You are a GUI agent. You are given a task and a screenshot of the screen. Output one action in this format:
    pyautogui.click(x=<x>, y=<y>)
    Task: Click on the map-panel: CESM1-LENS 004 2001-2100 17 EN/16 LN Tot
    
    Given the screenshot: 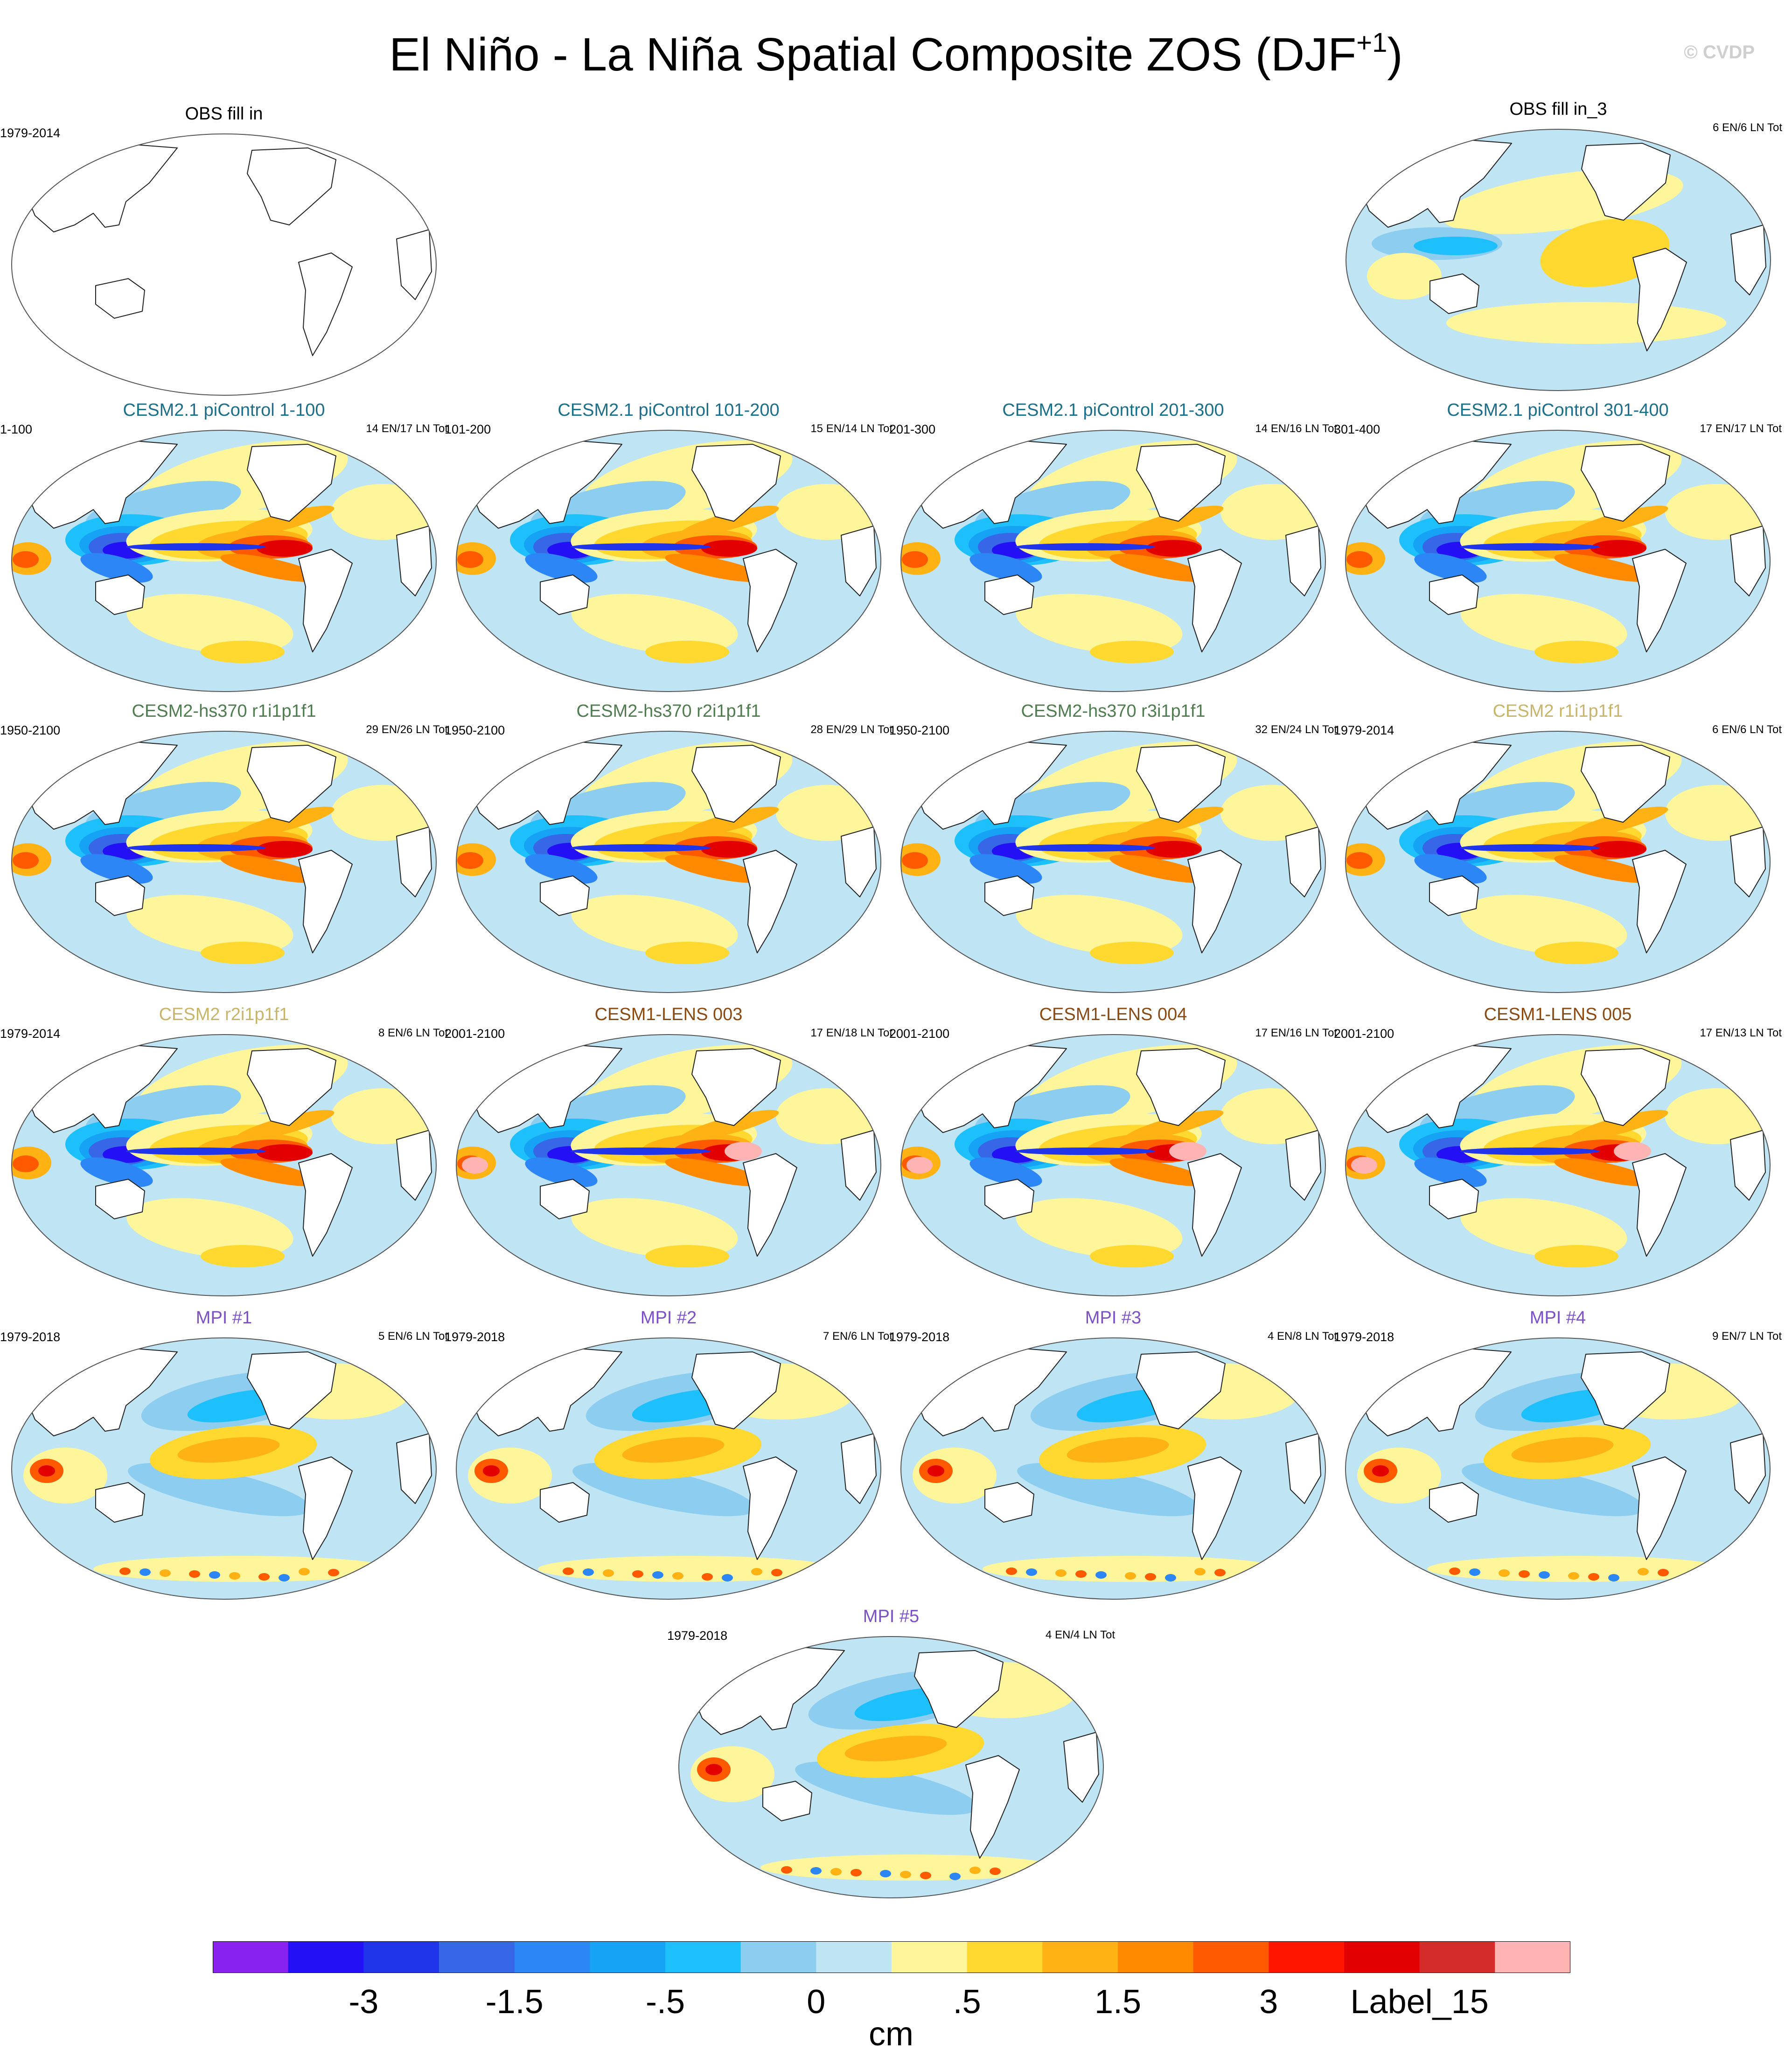 What is the action you would take?
    pyautogui.click(x=1113, y=1152)
    